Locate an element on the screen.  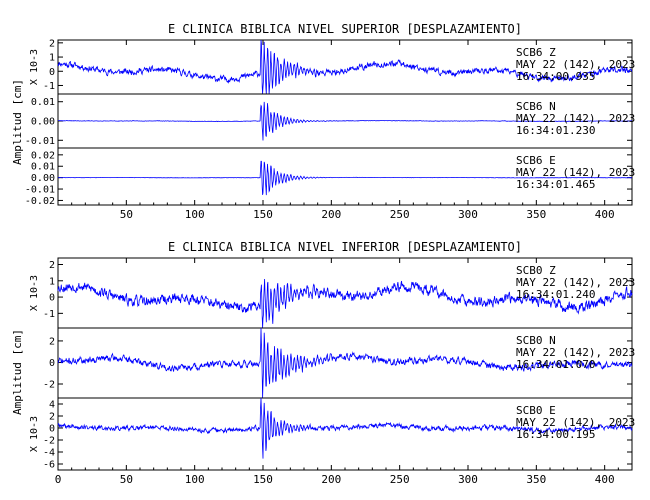
waveform-scb6-e is located at coordinates (344, 178).